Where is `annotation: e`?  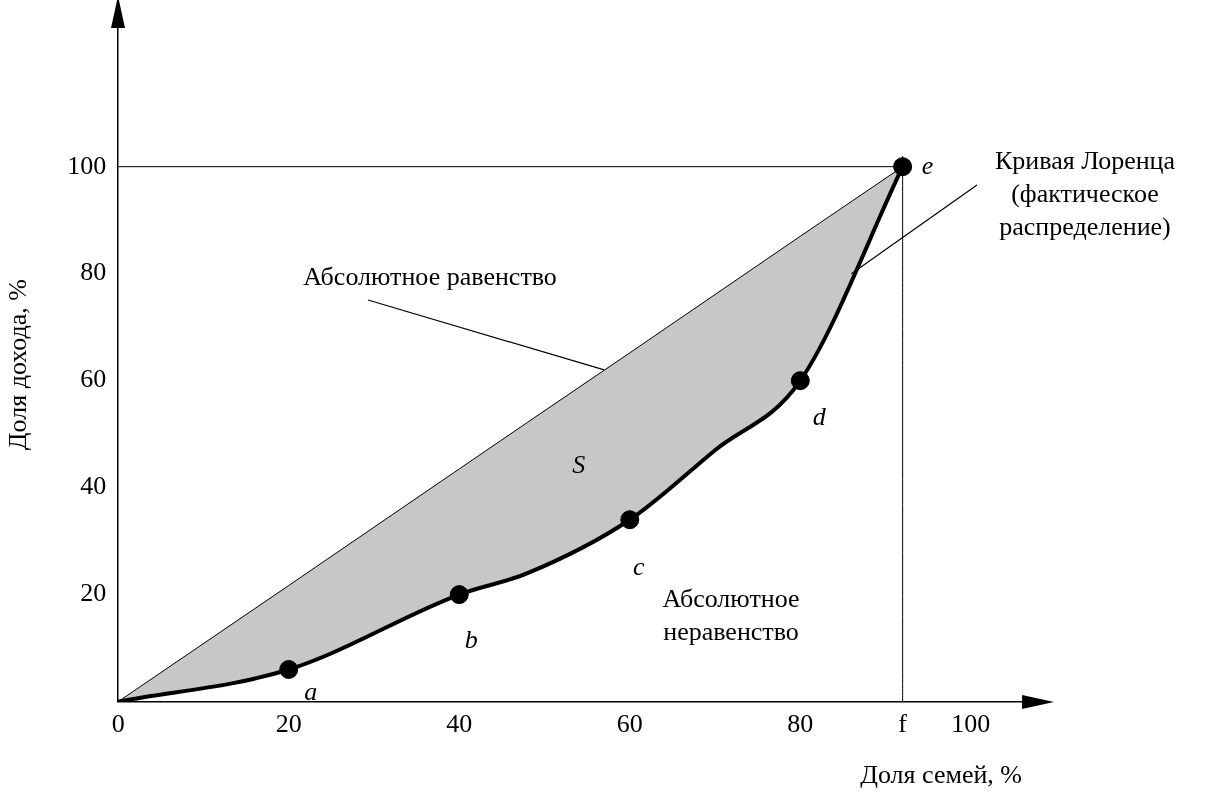
annotation: e is located at coordinates (927, 165).